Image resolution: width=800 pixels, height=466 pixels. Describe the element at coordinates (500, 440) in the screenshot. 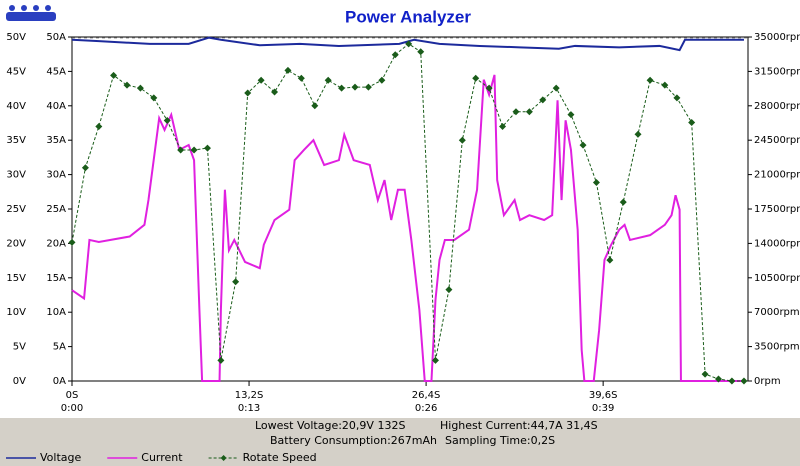

I see `stat-text: Sampling Time:0,2S` at that location.